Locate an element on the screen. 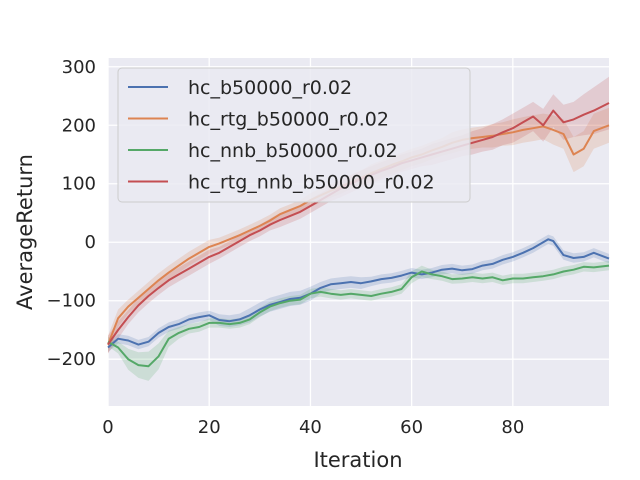 Image resolution: width=640 pixels, height=480 pixels. y-tick-label: −200 is located at coordinates (71, 359).